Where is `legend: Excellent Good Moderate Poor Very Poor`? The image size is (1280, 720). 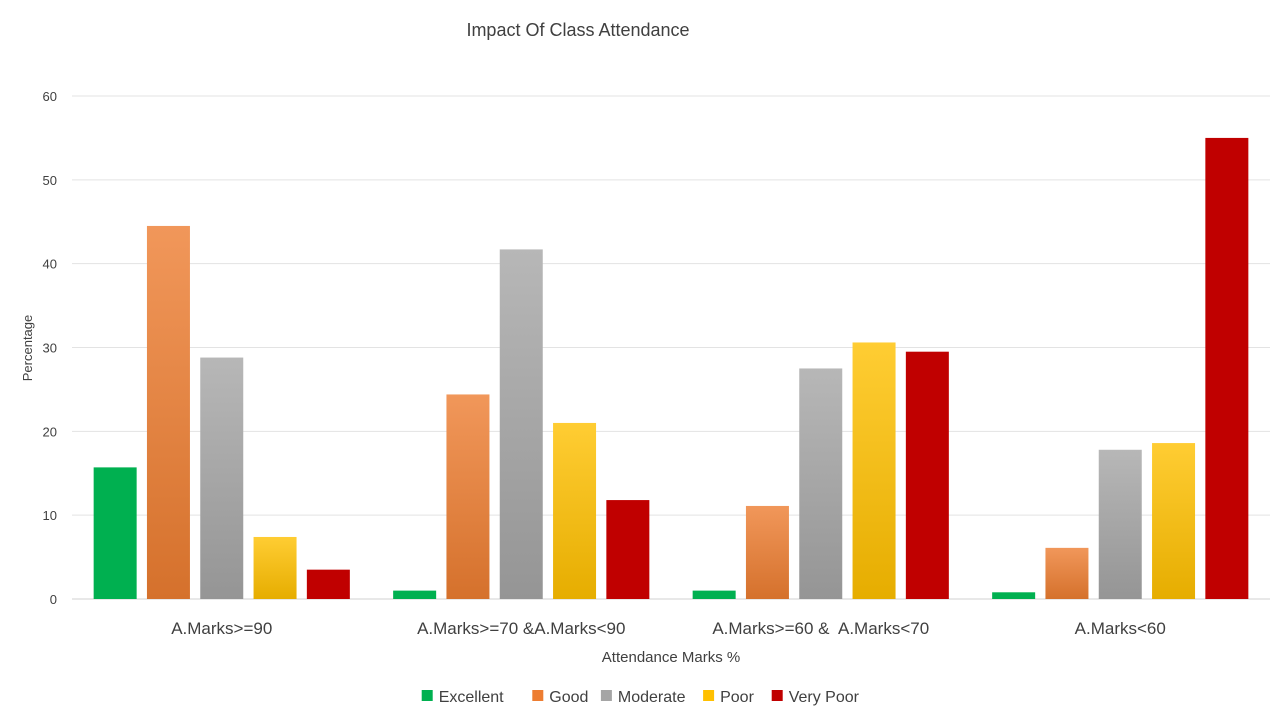
legend: Excellent Good Moderate Poor Very Poor is located at coordinates (640, 697).